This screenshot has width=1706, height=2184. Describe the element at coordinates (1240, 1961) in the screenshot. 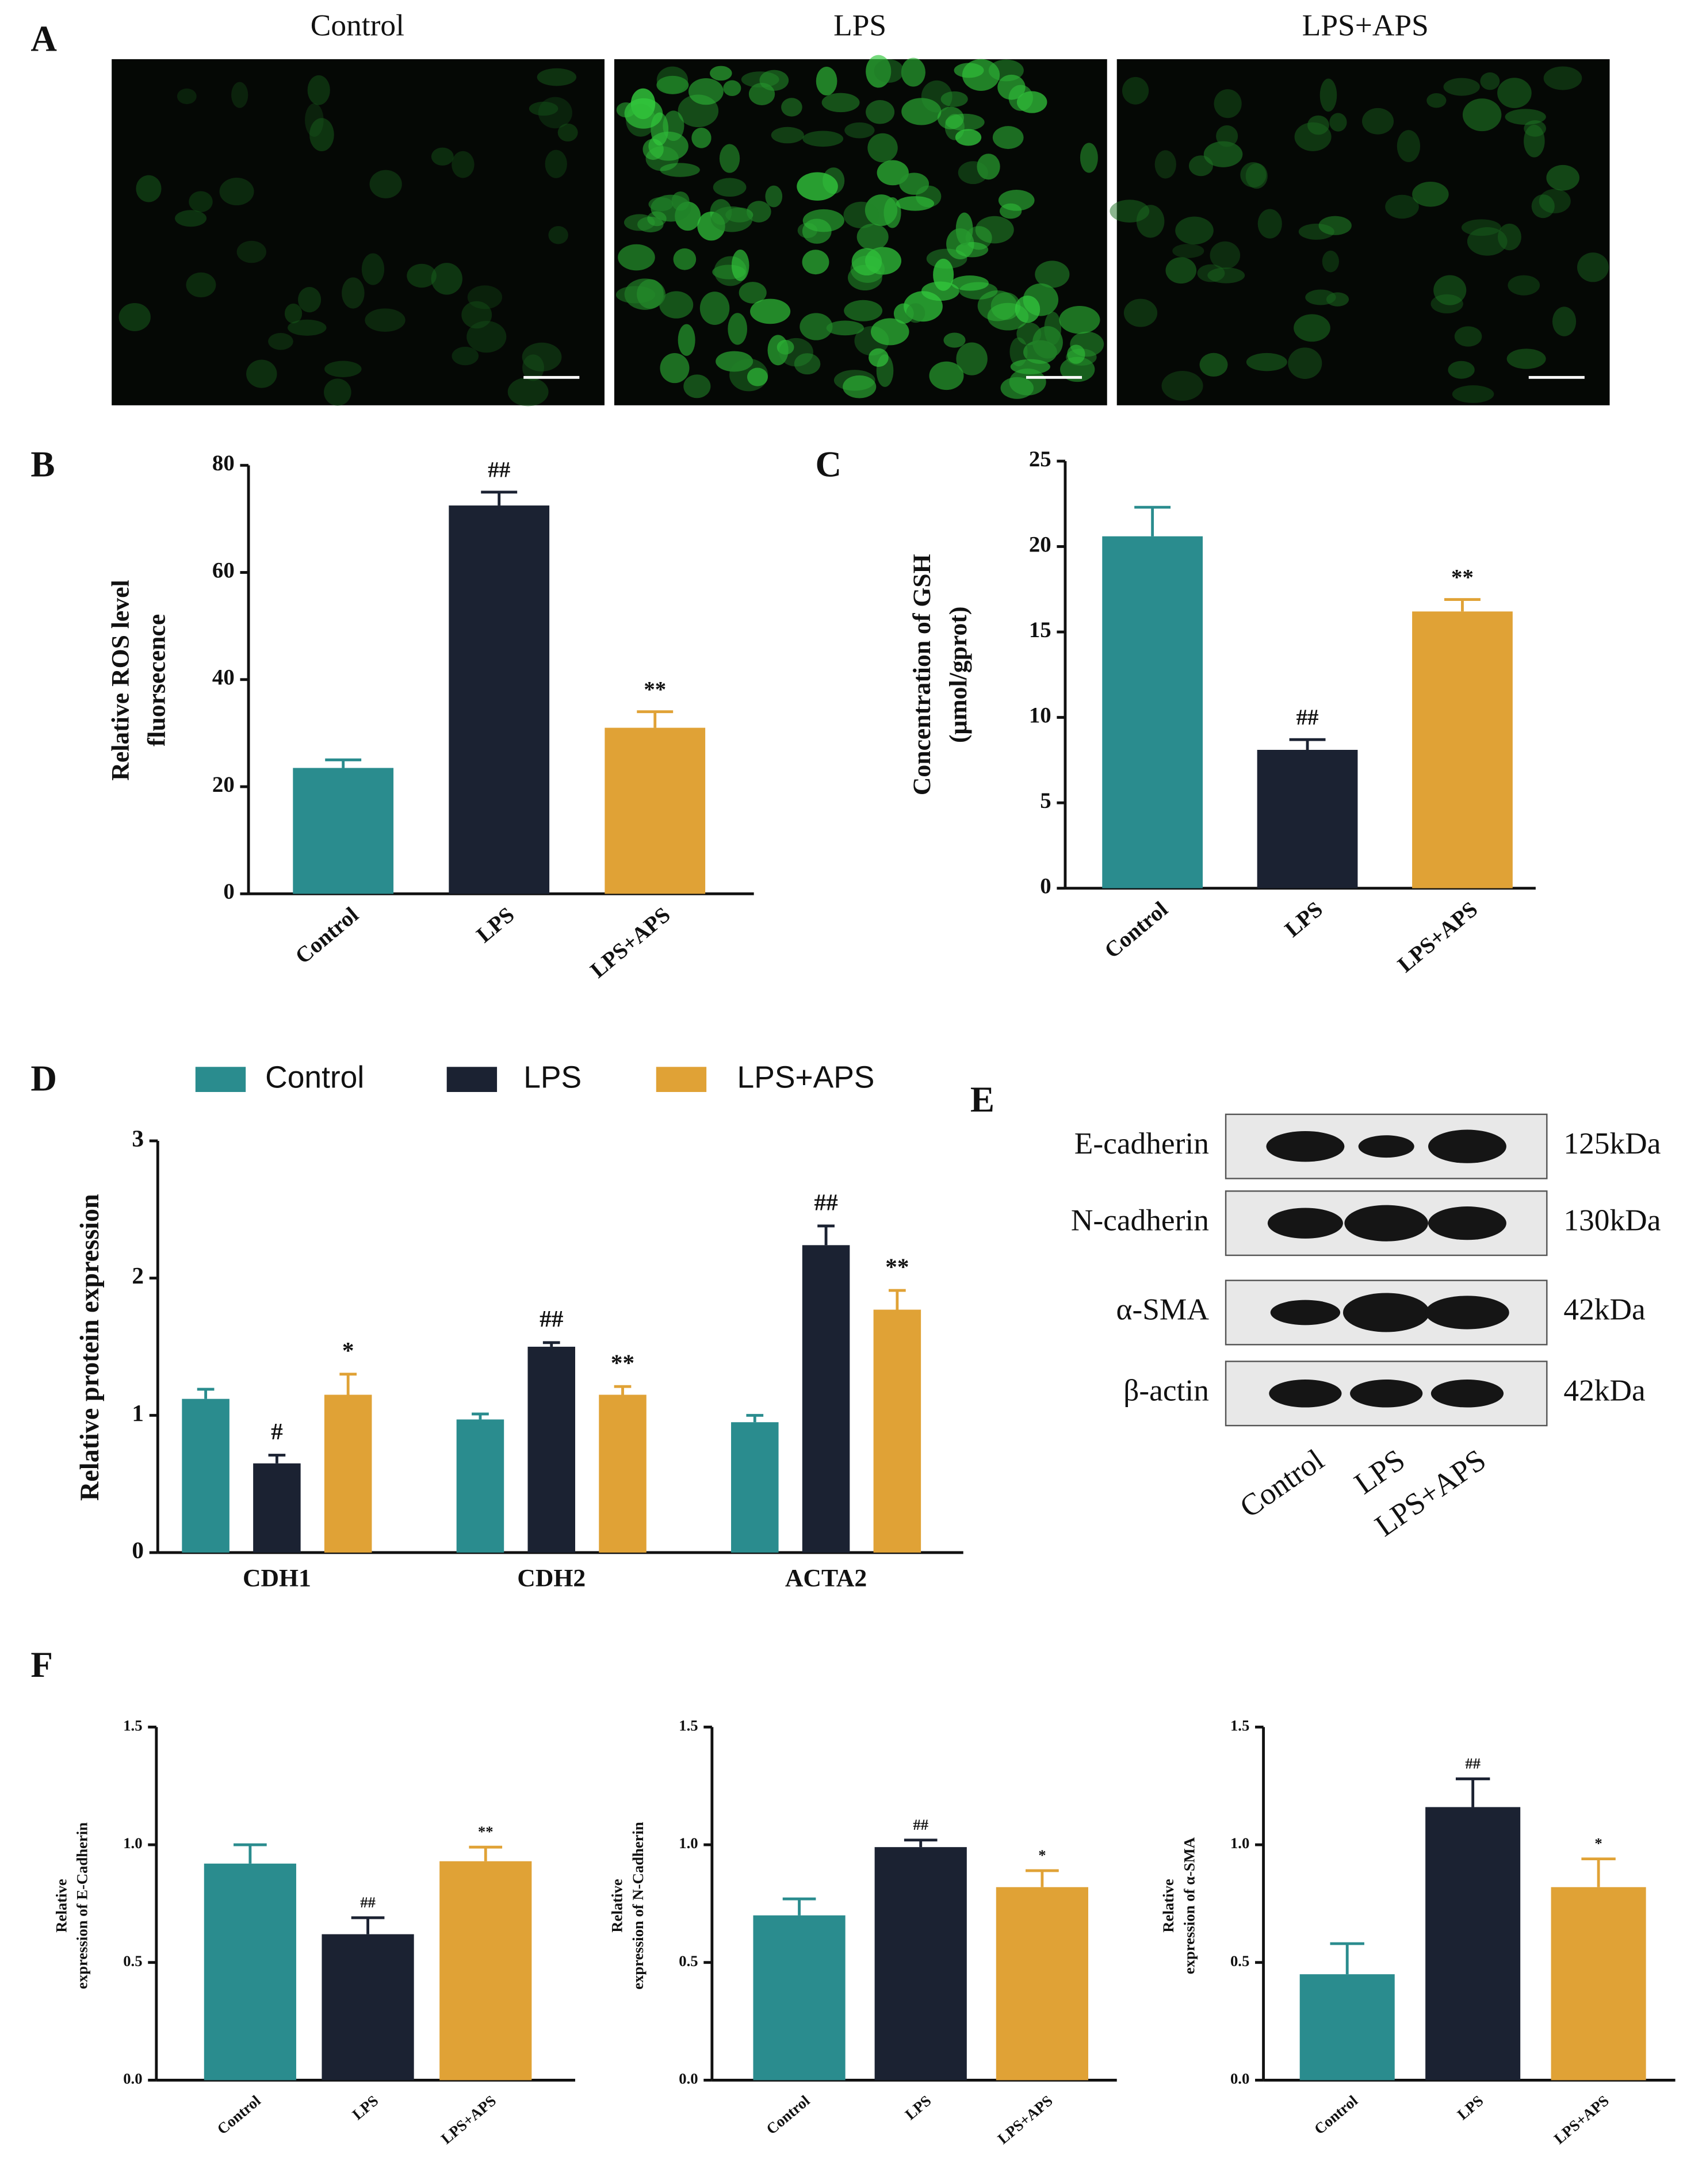

I see `y-tick-label: 0.5` at that location.